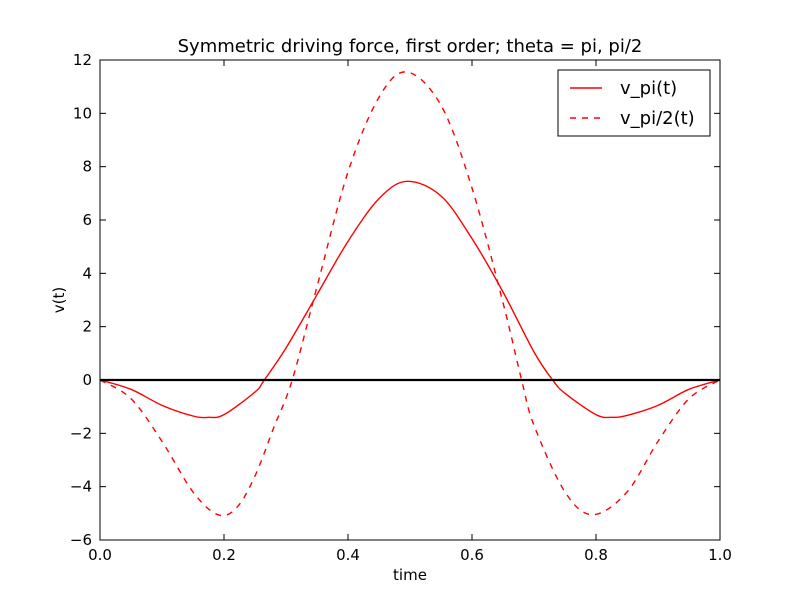  Describe the element at coordinates (472, 555) in the screenshot. I see `x-tick-label: 0.6` at that location.